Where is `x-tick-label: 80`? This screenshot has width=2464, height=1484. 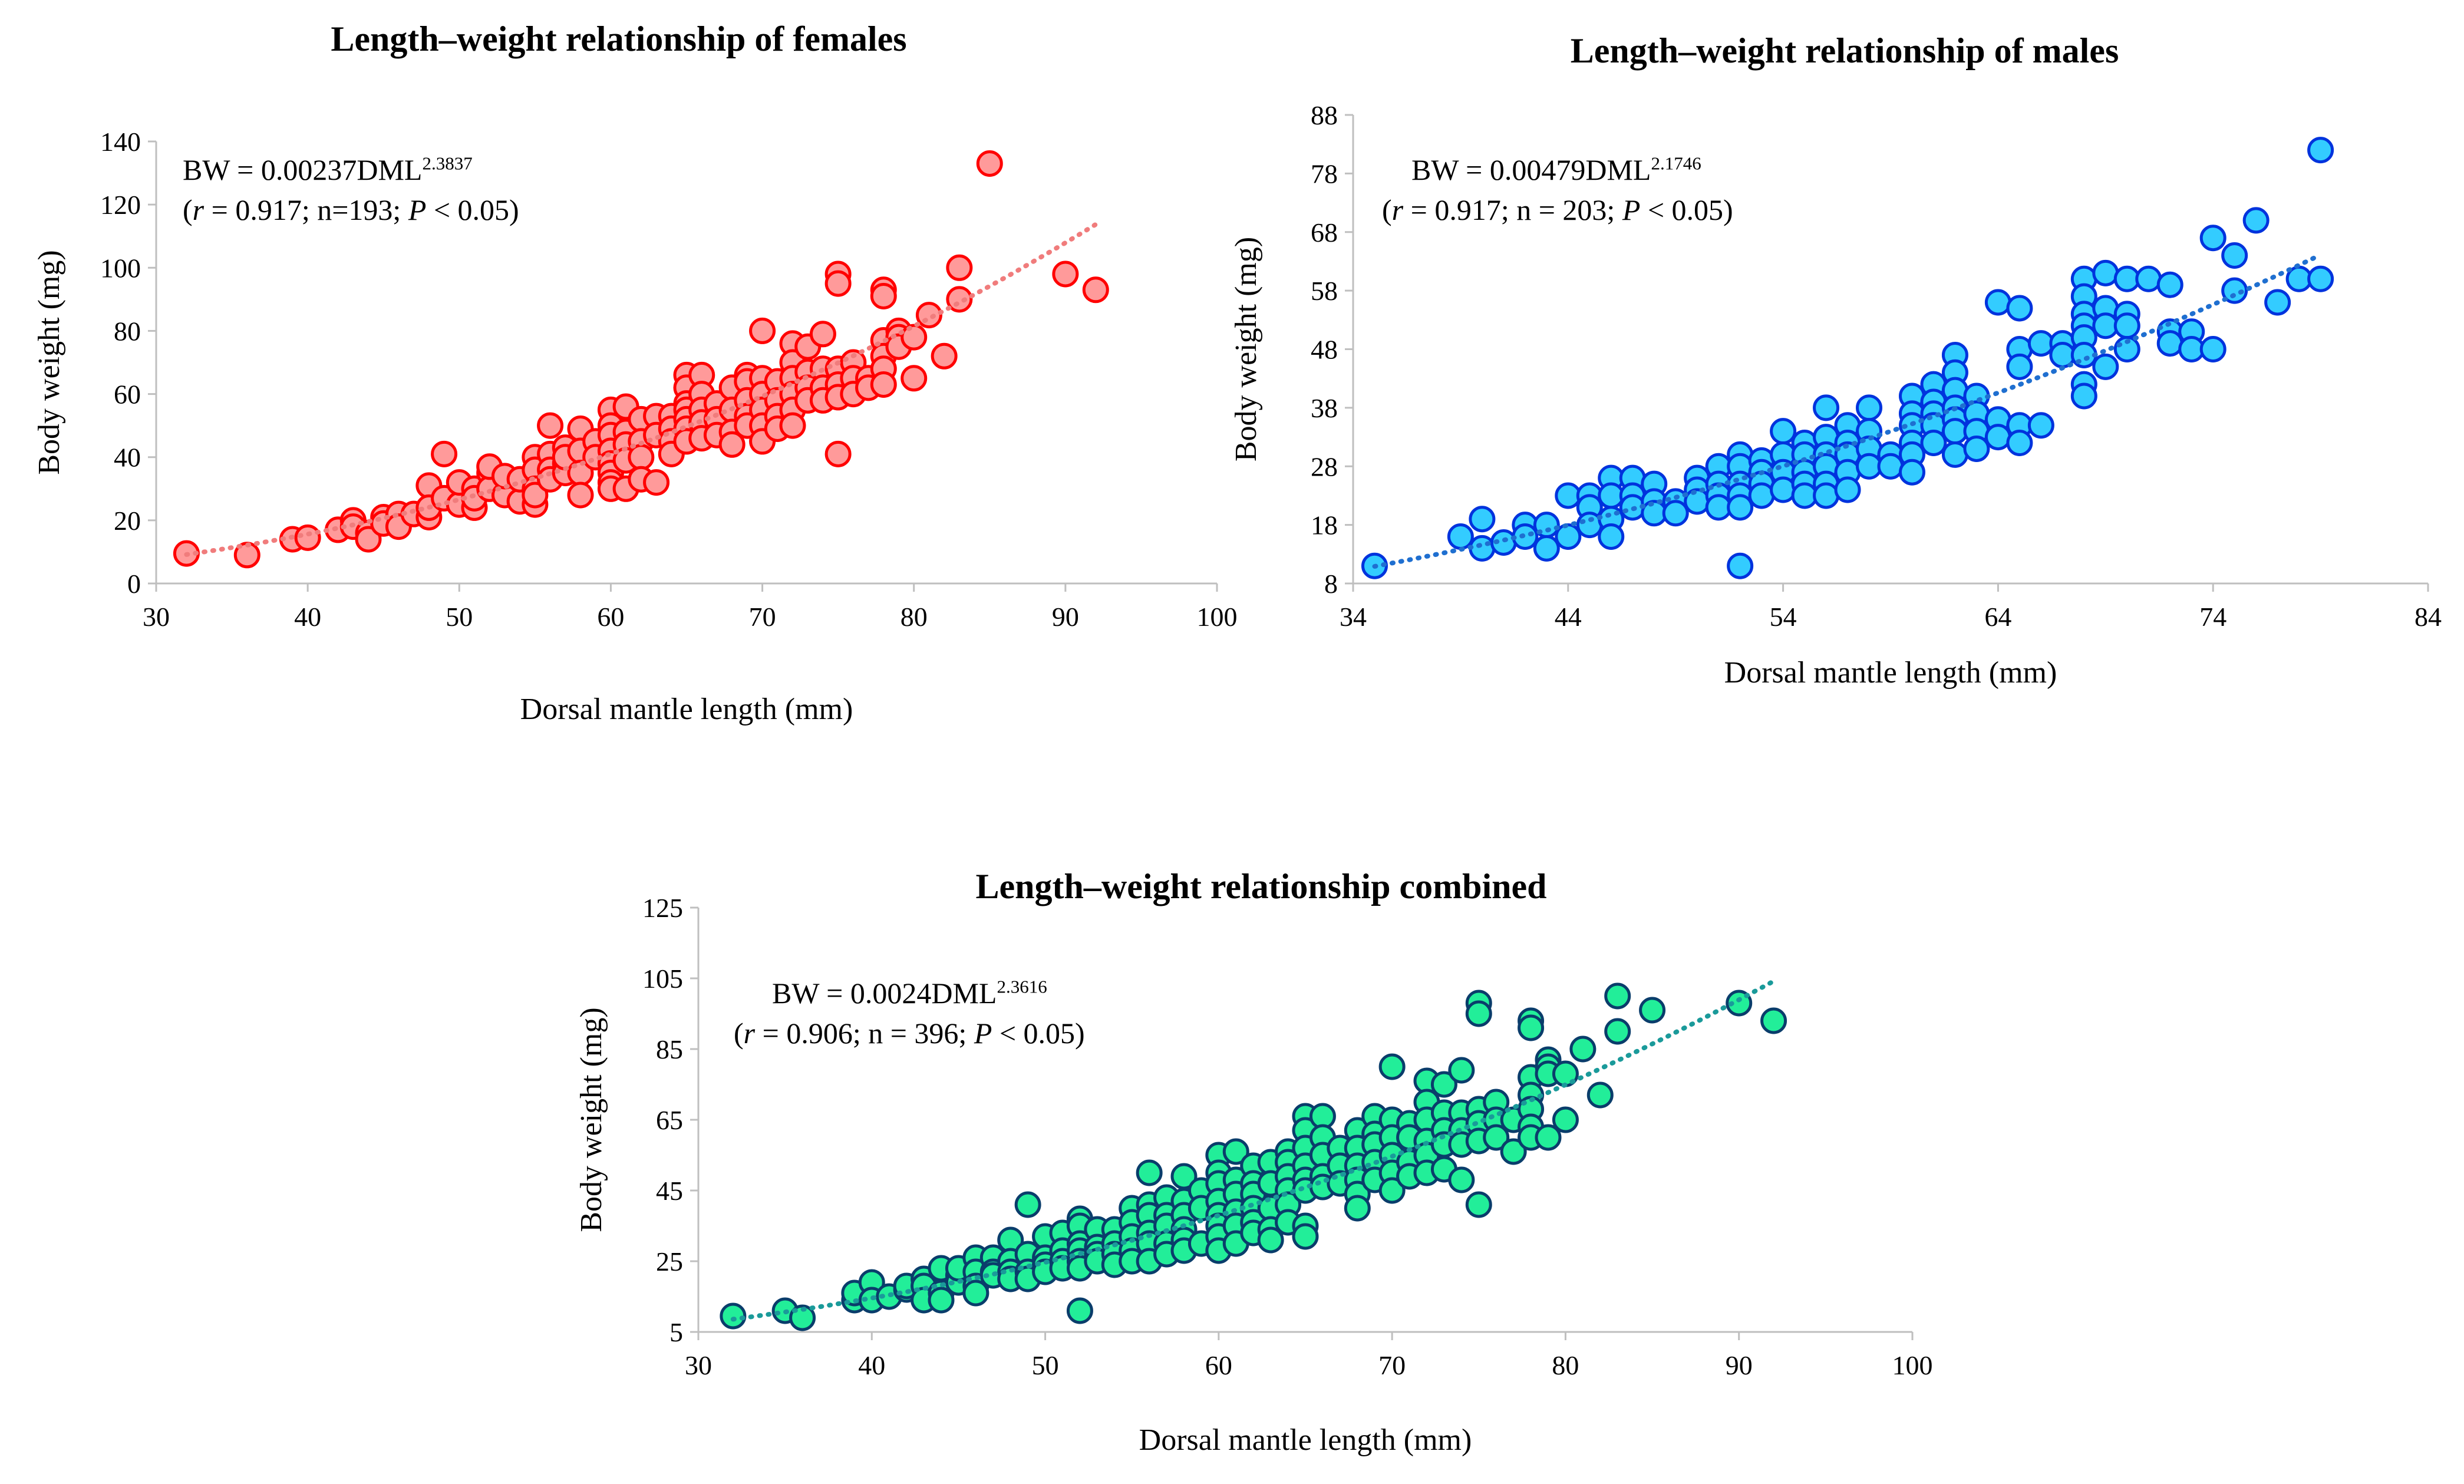 x-tick-label: 80 is located at coordinates (914, 617).